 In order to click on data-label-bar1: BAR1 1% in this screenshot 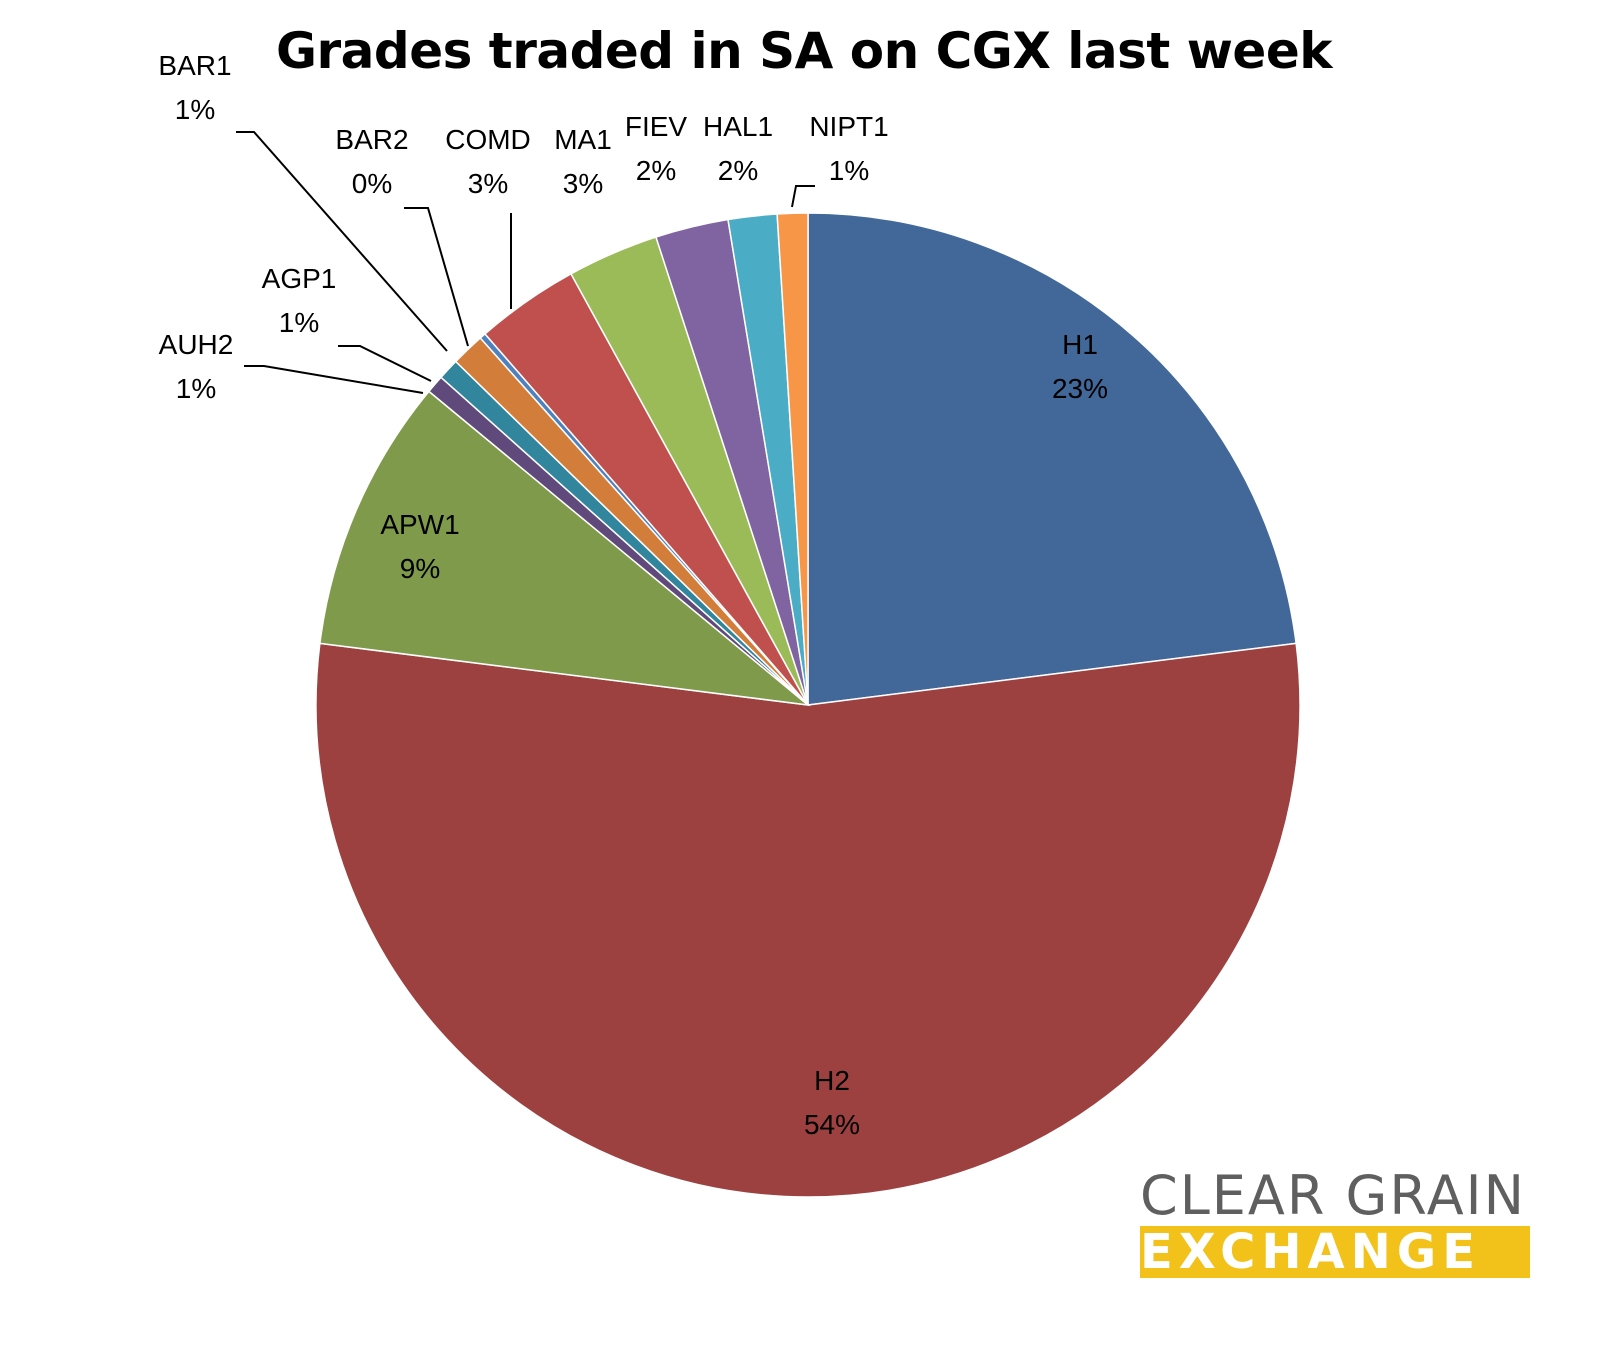, I will do `click(194, 87)`.